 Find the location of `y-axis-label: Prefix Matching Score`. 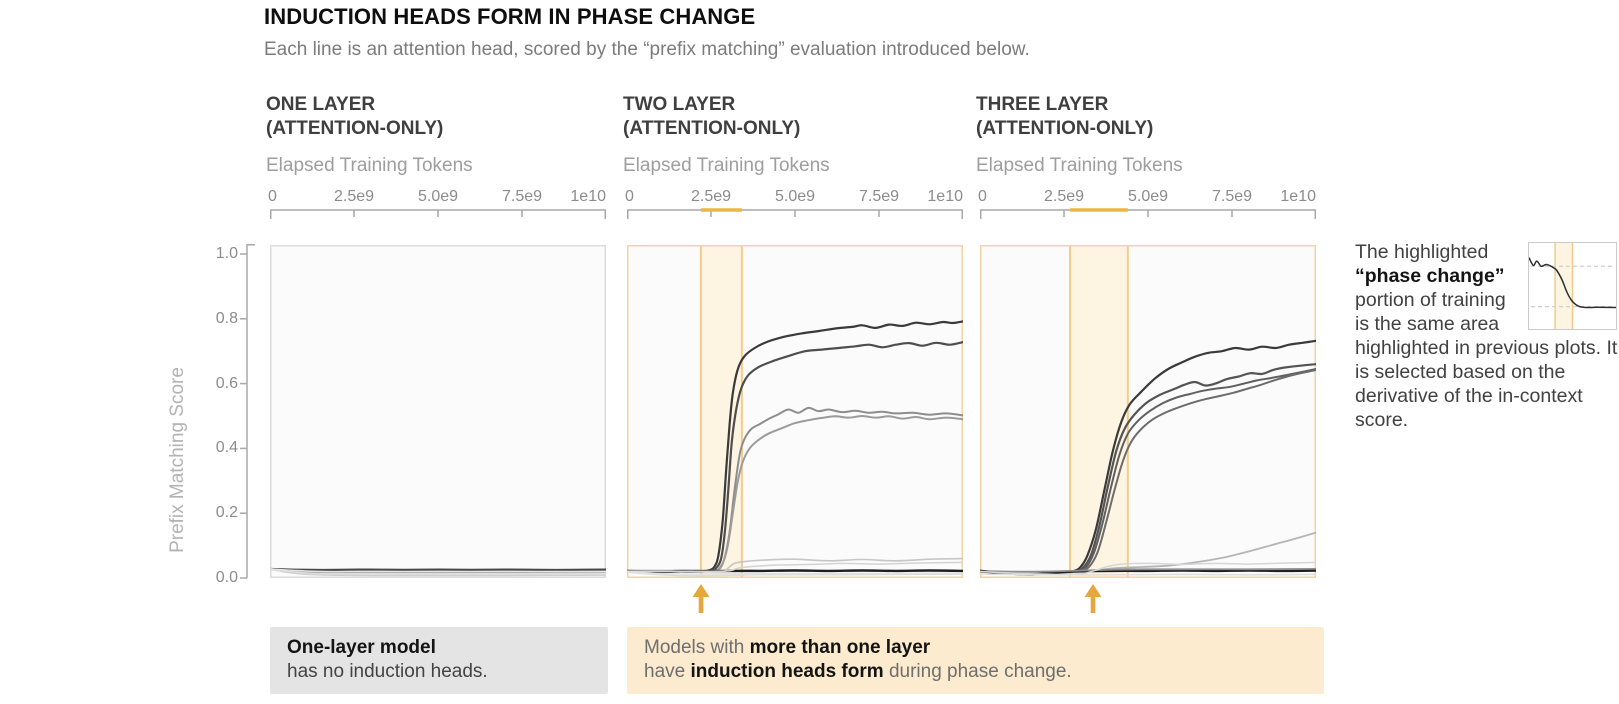

y-axis-label: Prefix Matching Score is located at coordinates (177, 460).